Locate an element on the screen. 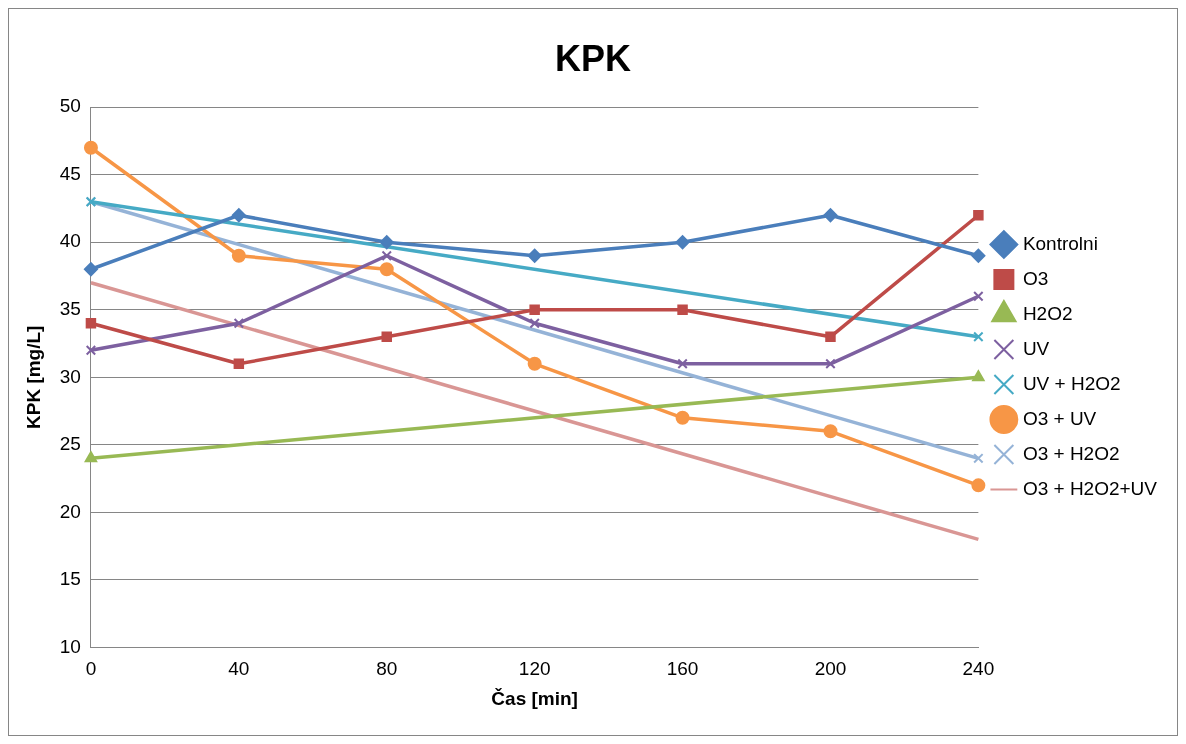 This screenshot has width=1186, height=744. y-tick-label: 30 is located at coordinates (70, 376).